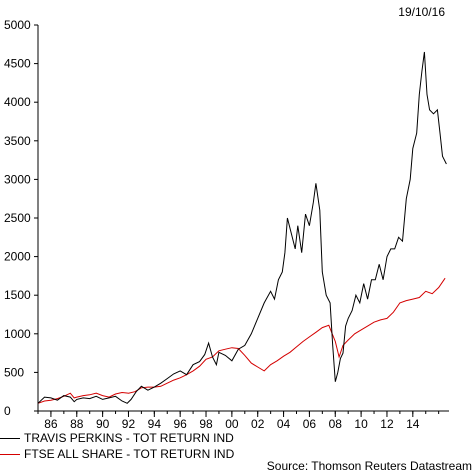 The image size is (475, 476). Describe the element at coordinates (129, 424) in the screenshot. I see `x-tick-label: 92` at that location.